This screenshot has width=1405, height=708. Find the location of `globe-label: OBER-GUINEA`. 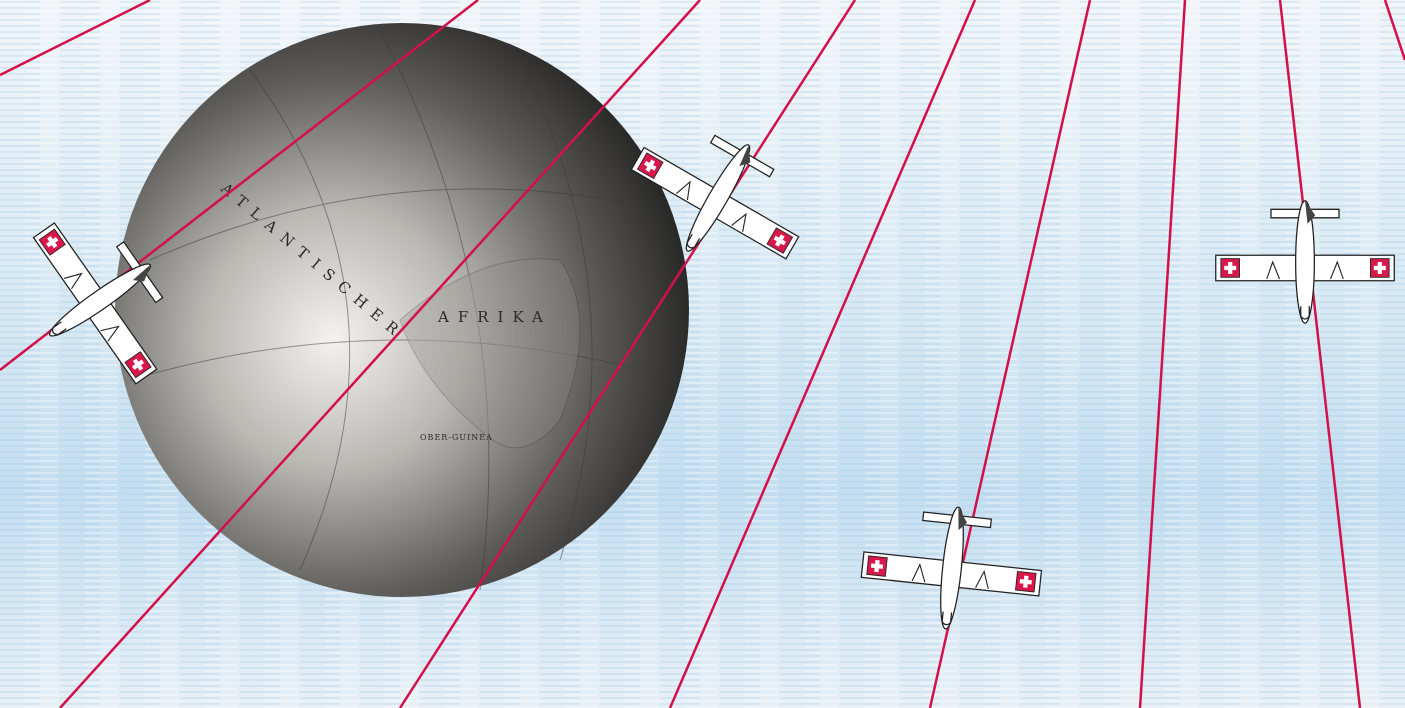

globe-label: OBER-GUINEA is located at coordinates (456, 437).